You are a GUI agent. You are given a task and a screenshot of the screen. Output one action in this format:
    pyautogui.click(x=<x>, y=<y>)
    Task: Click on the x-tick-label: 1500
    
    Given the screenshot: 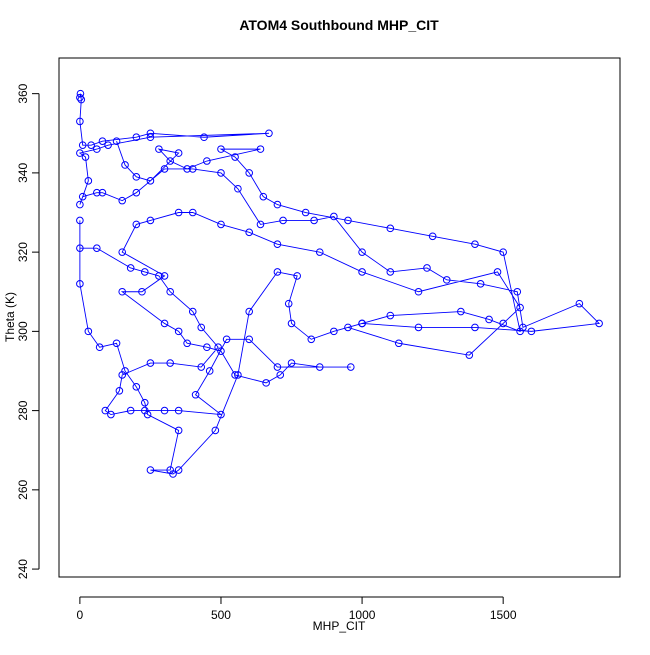 What is the action you would take?
    pyautogui.click(x=503, y=615)
    